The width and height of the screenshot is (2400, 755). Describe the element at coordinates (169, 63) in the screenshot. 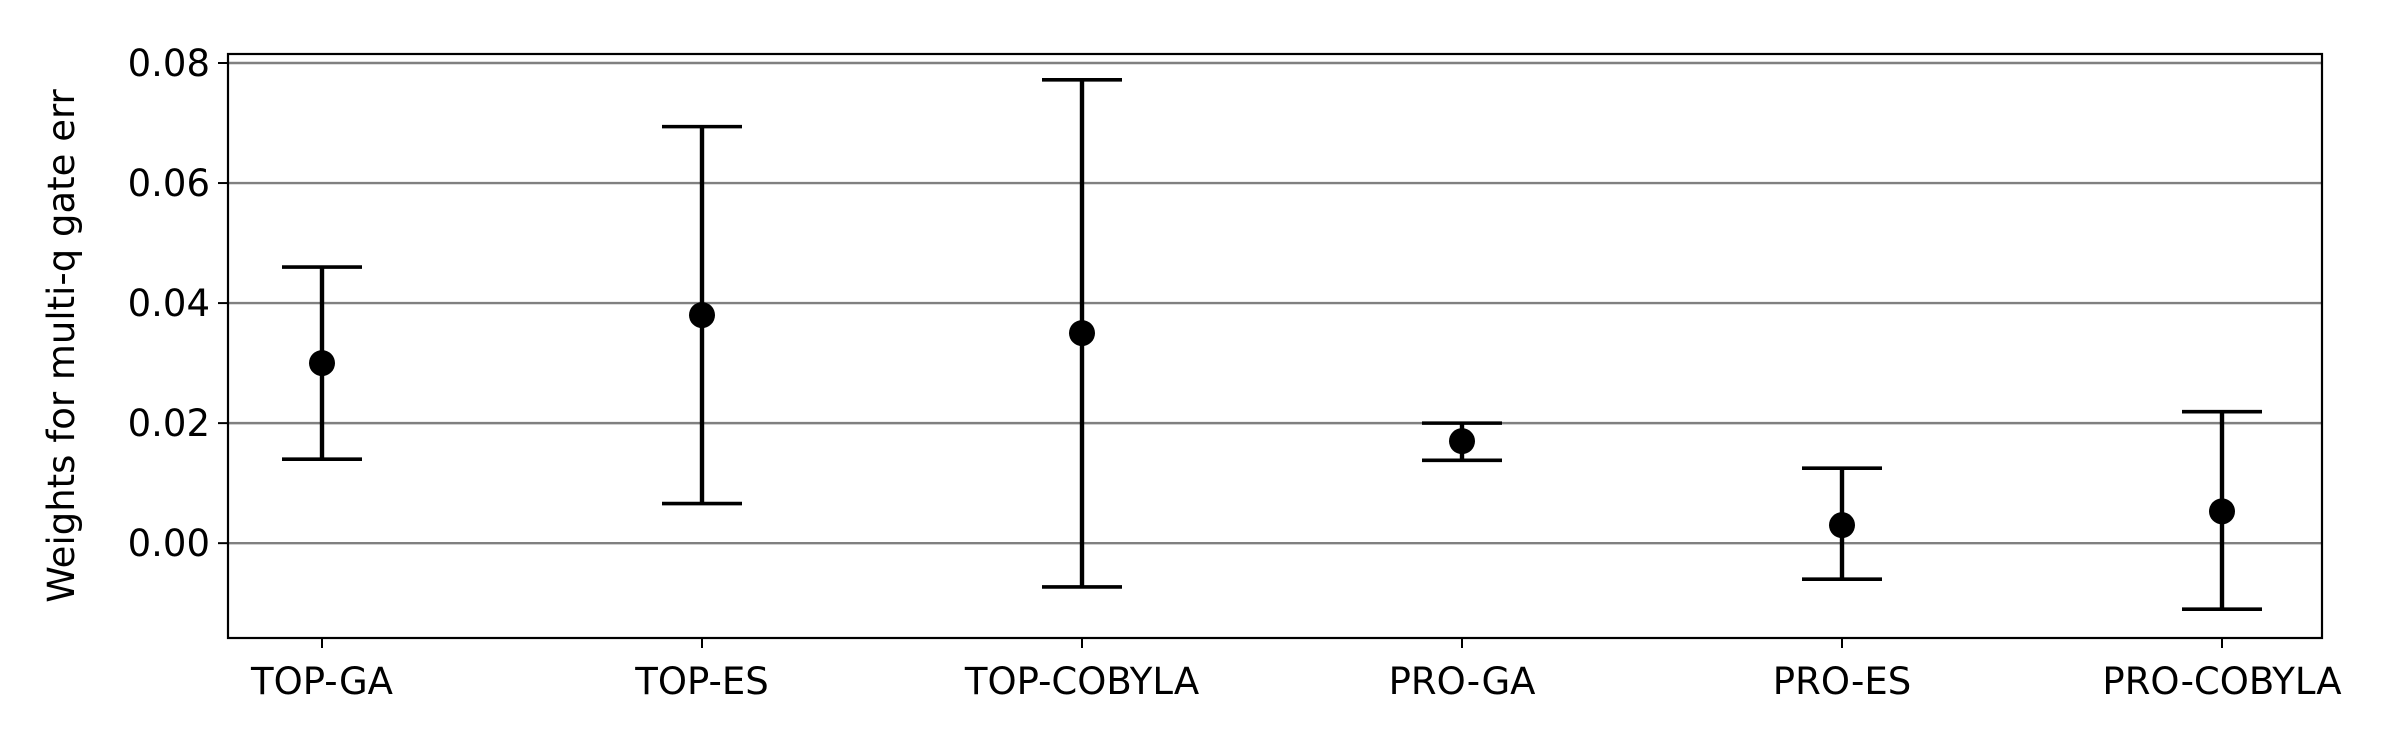

I see `y-tick-label: 0.08` at that location.